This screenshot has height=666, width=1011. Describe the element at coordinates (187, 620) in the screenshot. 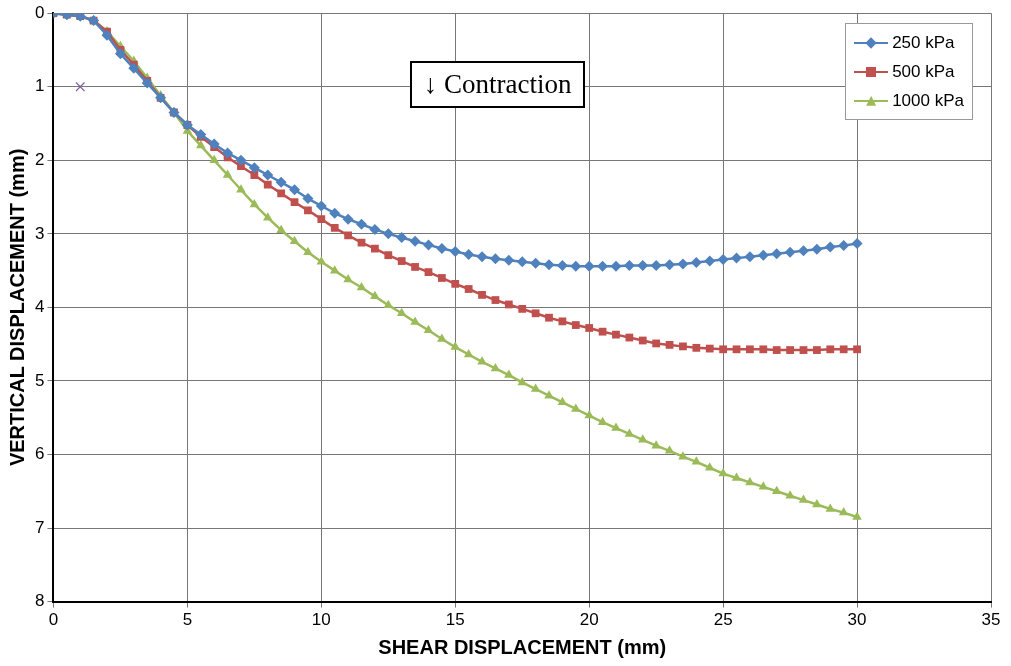

I see `x-tick-label: 5` at that location.